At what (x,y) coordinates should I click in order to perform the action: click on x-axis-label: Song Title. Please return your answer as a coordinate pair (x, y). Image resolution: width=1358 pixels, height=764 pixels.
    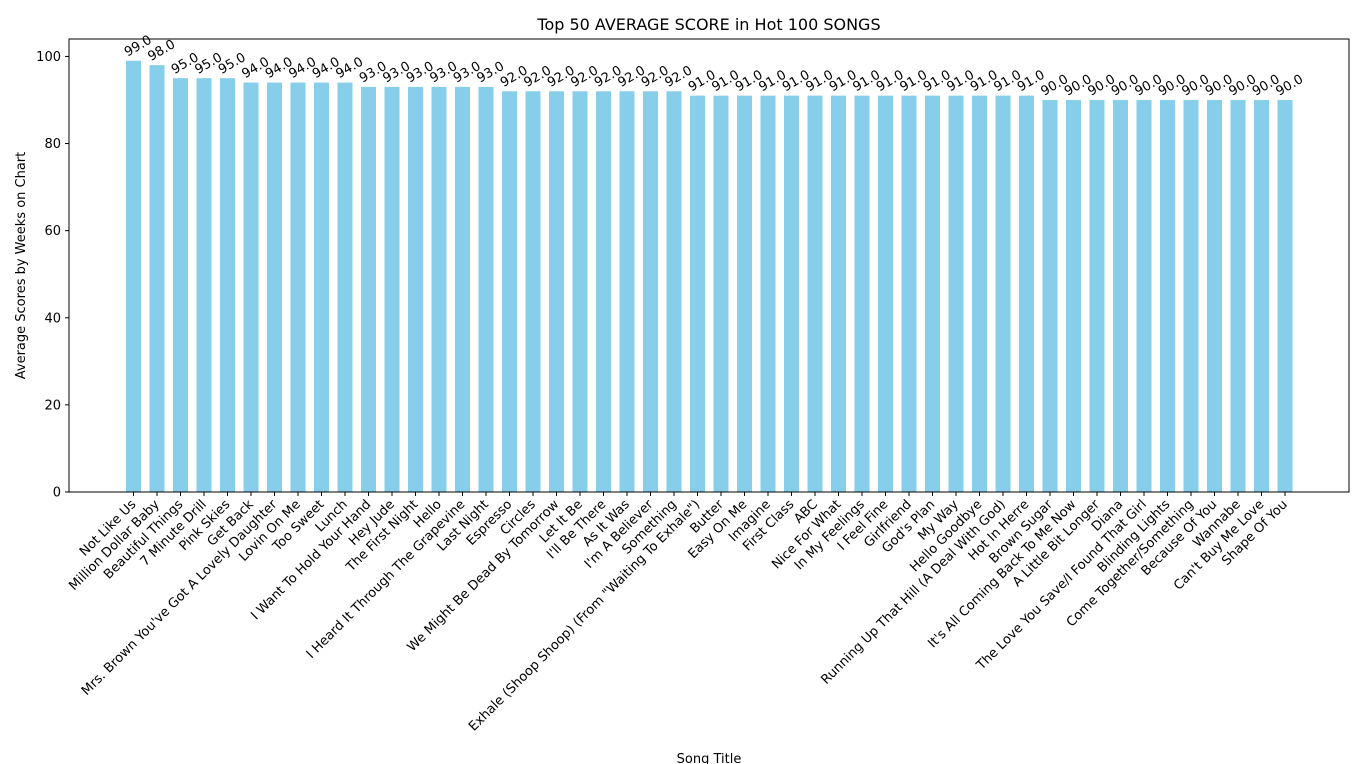
    Looking at the image, I should click on (709, 758).